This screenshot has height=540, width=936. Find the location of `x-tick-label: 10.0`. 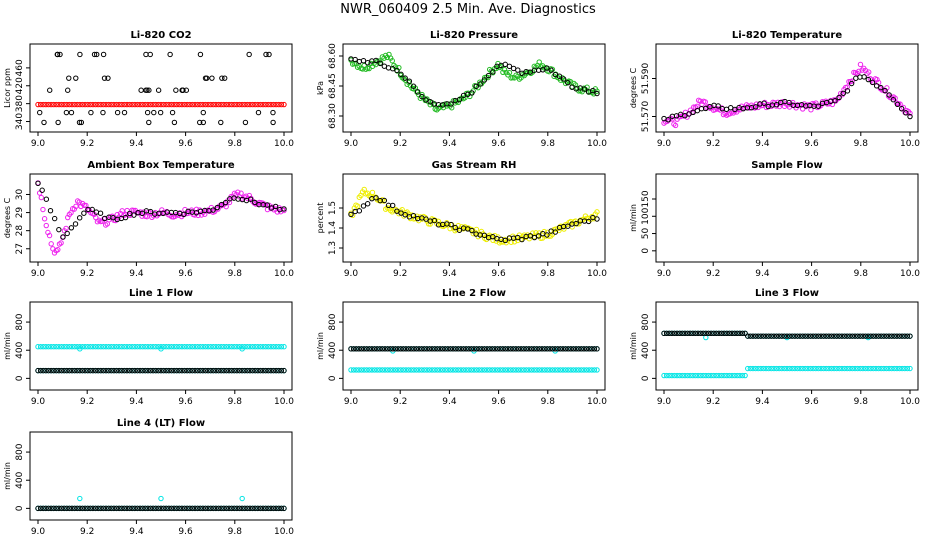

x-tick-label: 10.0 is located at coordinates (284, 144).